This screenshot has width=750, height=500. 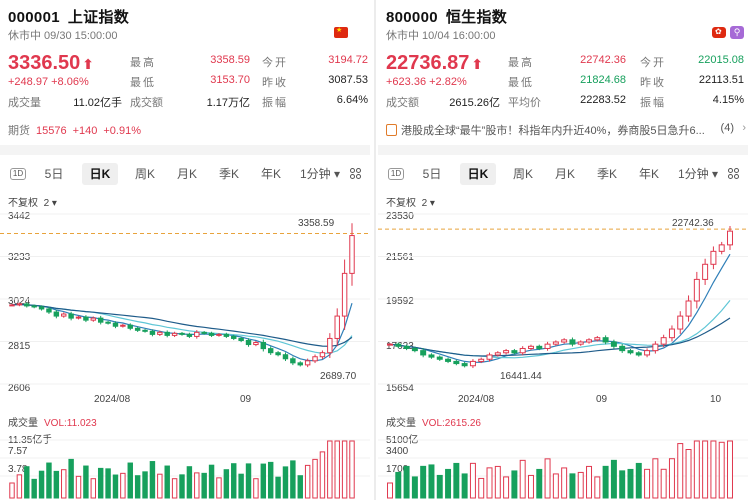 What do you see at coordinates (88, 64) in the screenshot?
I see `up-arrow-icon: ⬆` at bounding box center [88, 64].